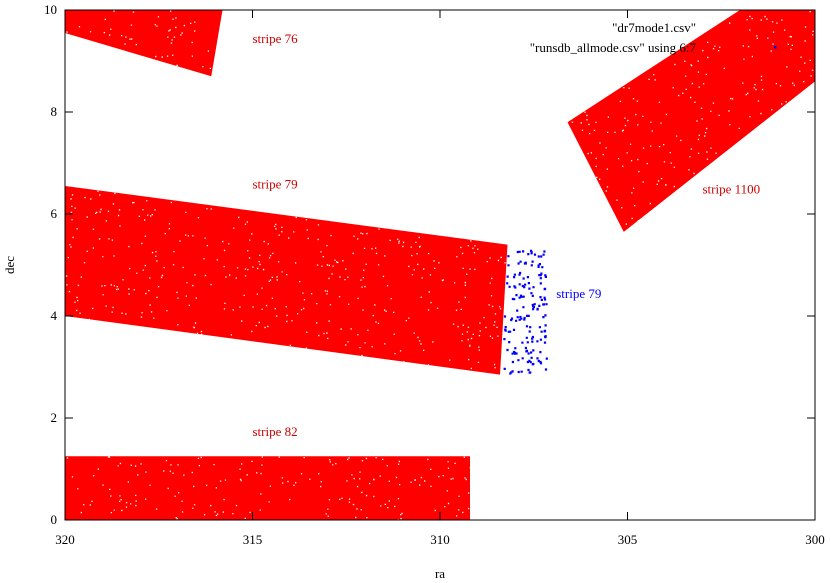 The image size is (831, 583). I want to click on legend-marker-dot, so click(775, 47).